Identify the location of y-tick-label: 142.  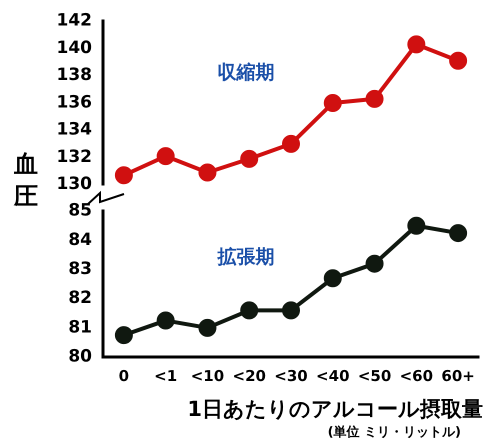
(74, 20).